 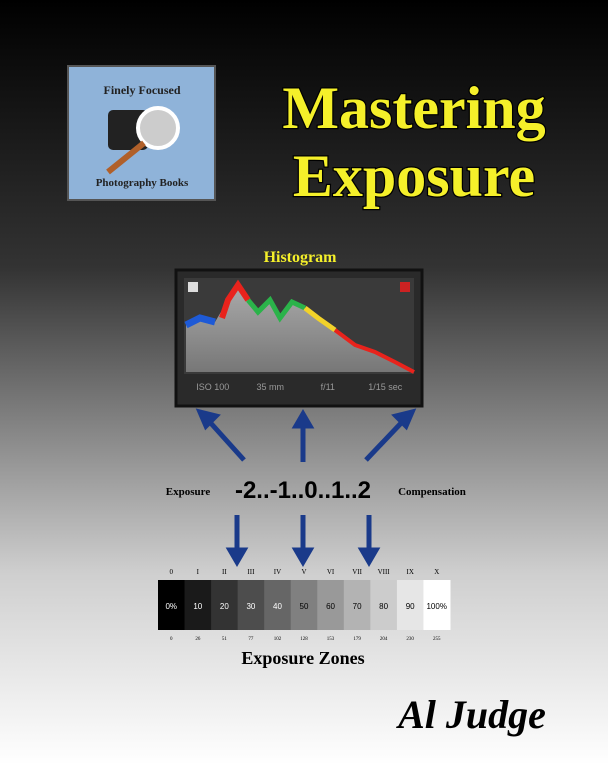 What do you see at coordinates (436, 572) in the screenshot?
I see `zone-numeral: X` at bounding box center [436, 572].